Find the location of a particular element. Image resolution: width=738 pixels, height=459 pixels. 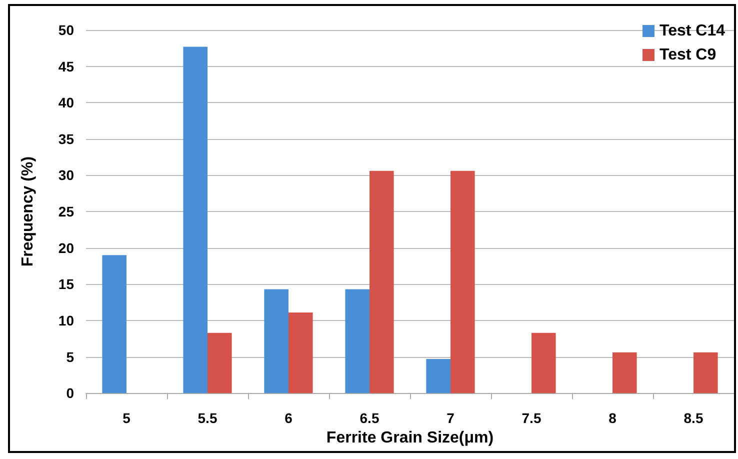

y-tick-label: 5 is located at coordinates (70, 356).